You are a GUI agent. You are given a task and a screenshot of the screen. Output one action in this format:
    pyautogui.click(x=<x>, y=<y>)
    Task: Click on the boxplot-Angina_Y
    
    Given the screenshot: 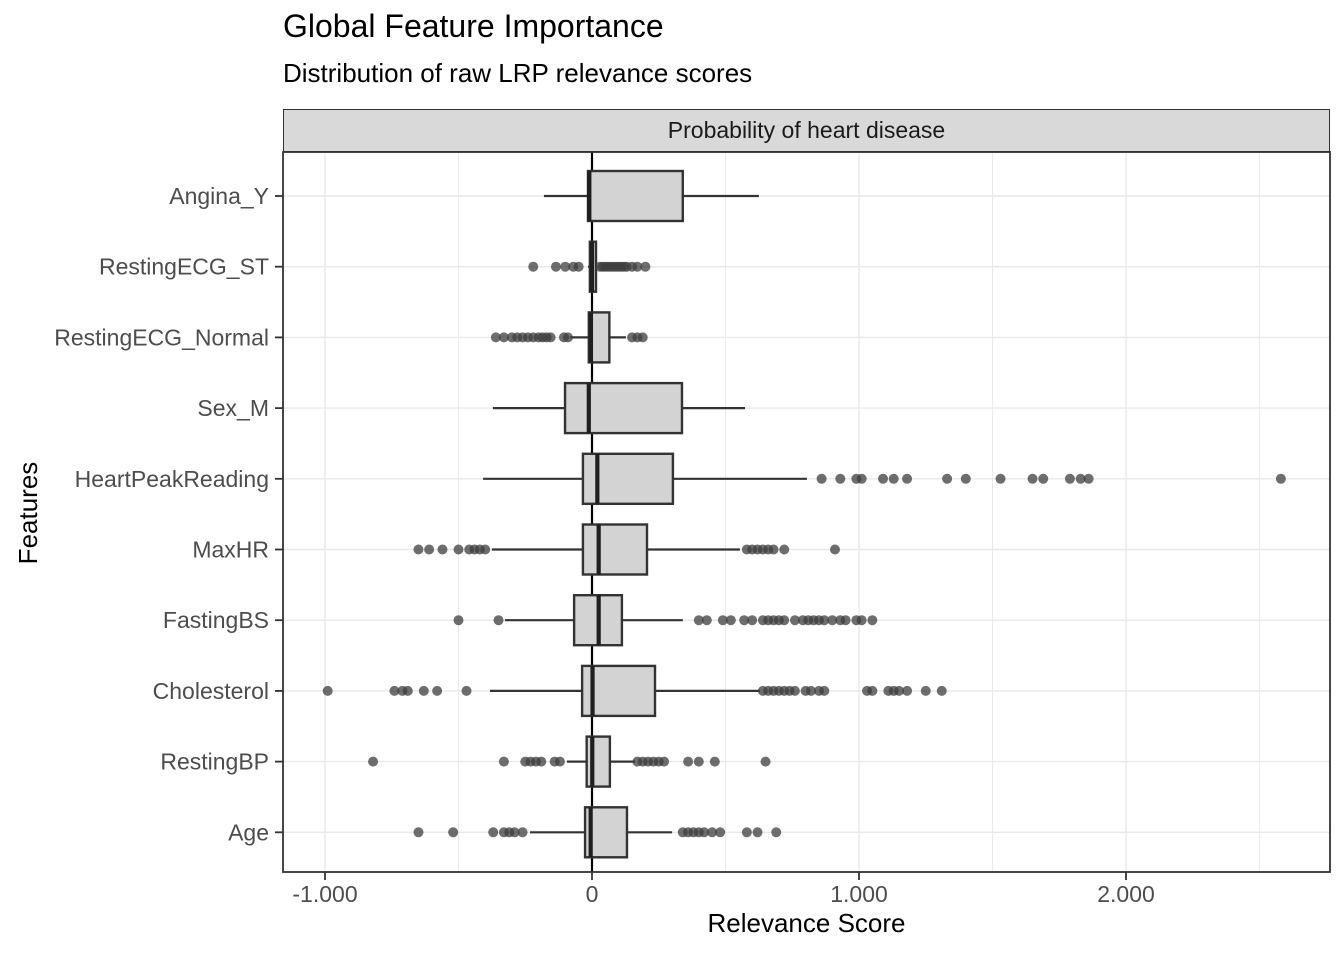 What is the action you would take?
    pyautogui.click(x=651, y=196)
    